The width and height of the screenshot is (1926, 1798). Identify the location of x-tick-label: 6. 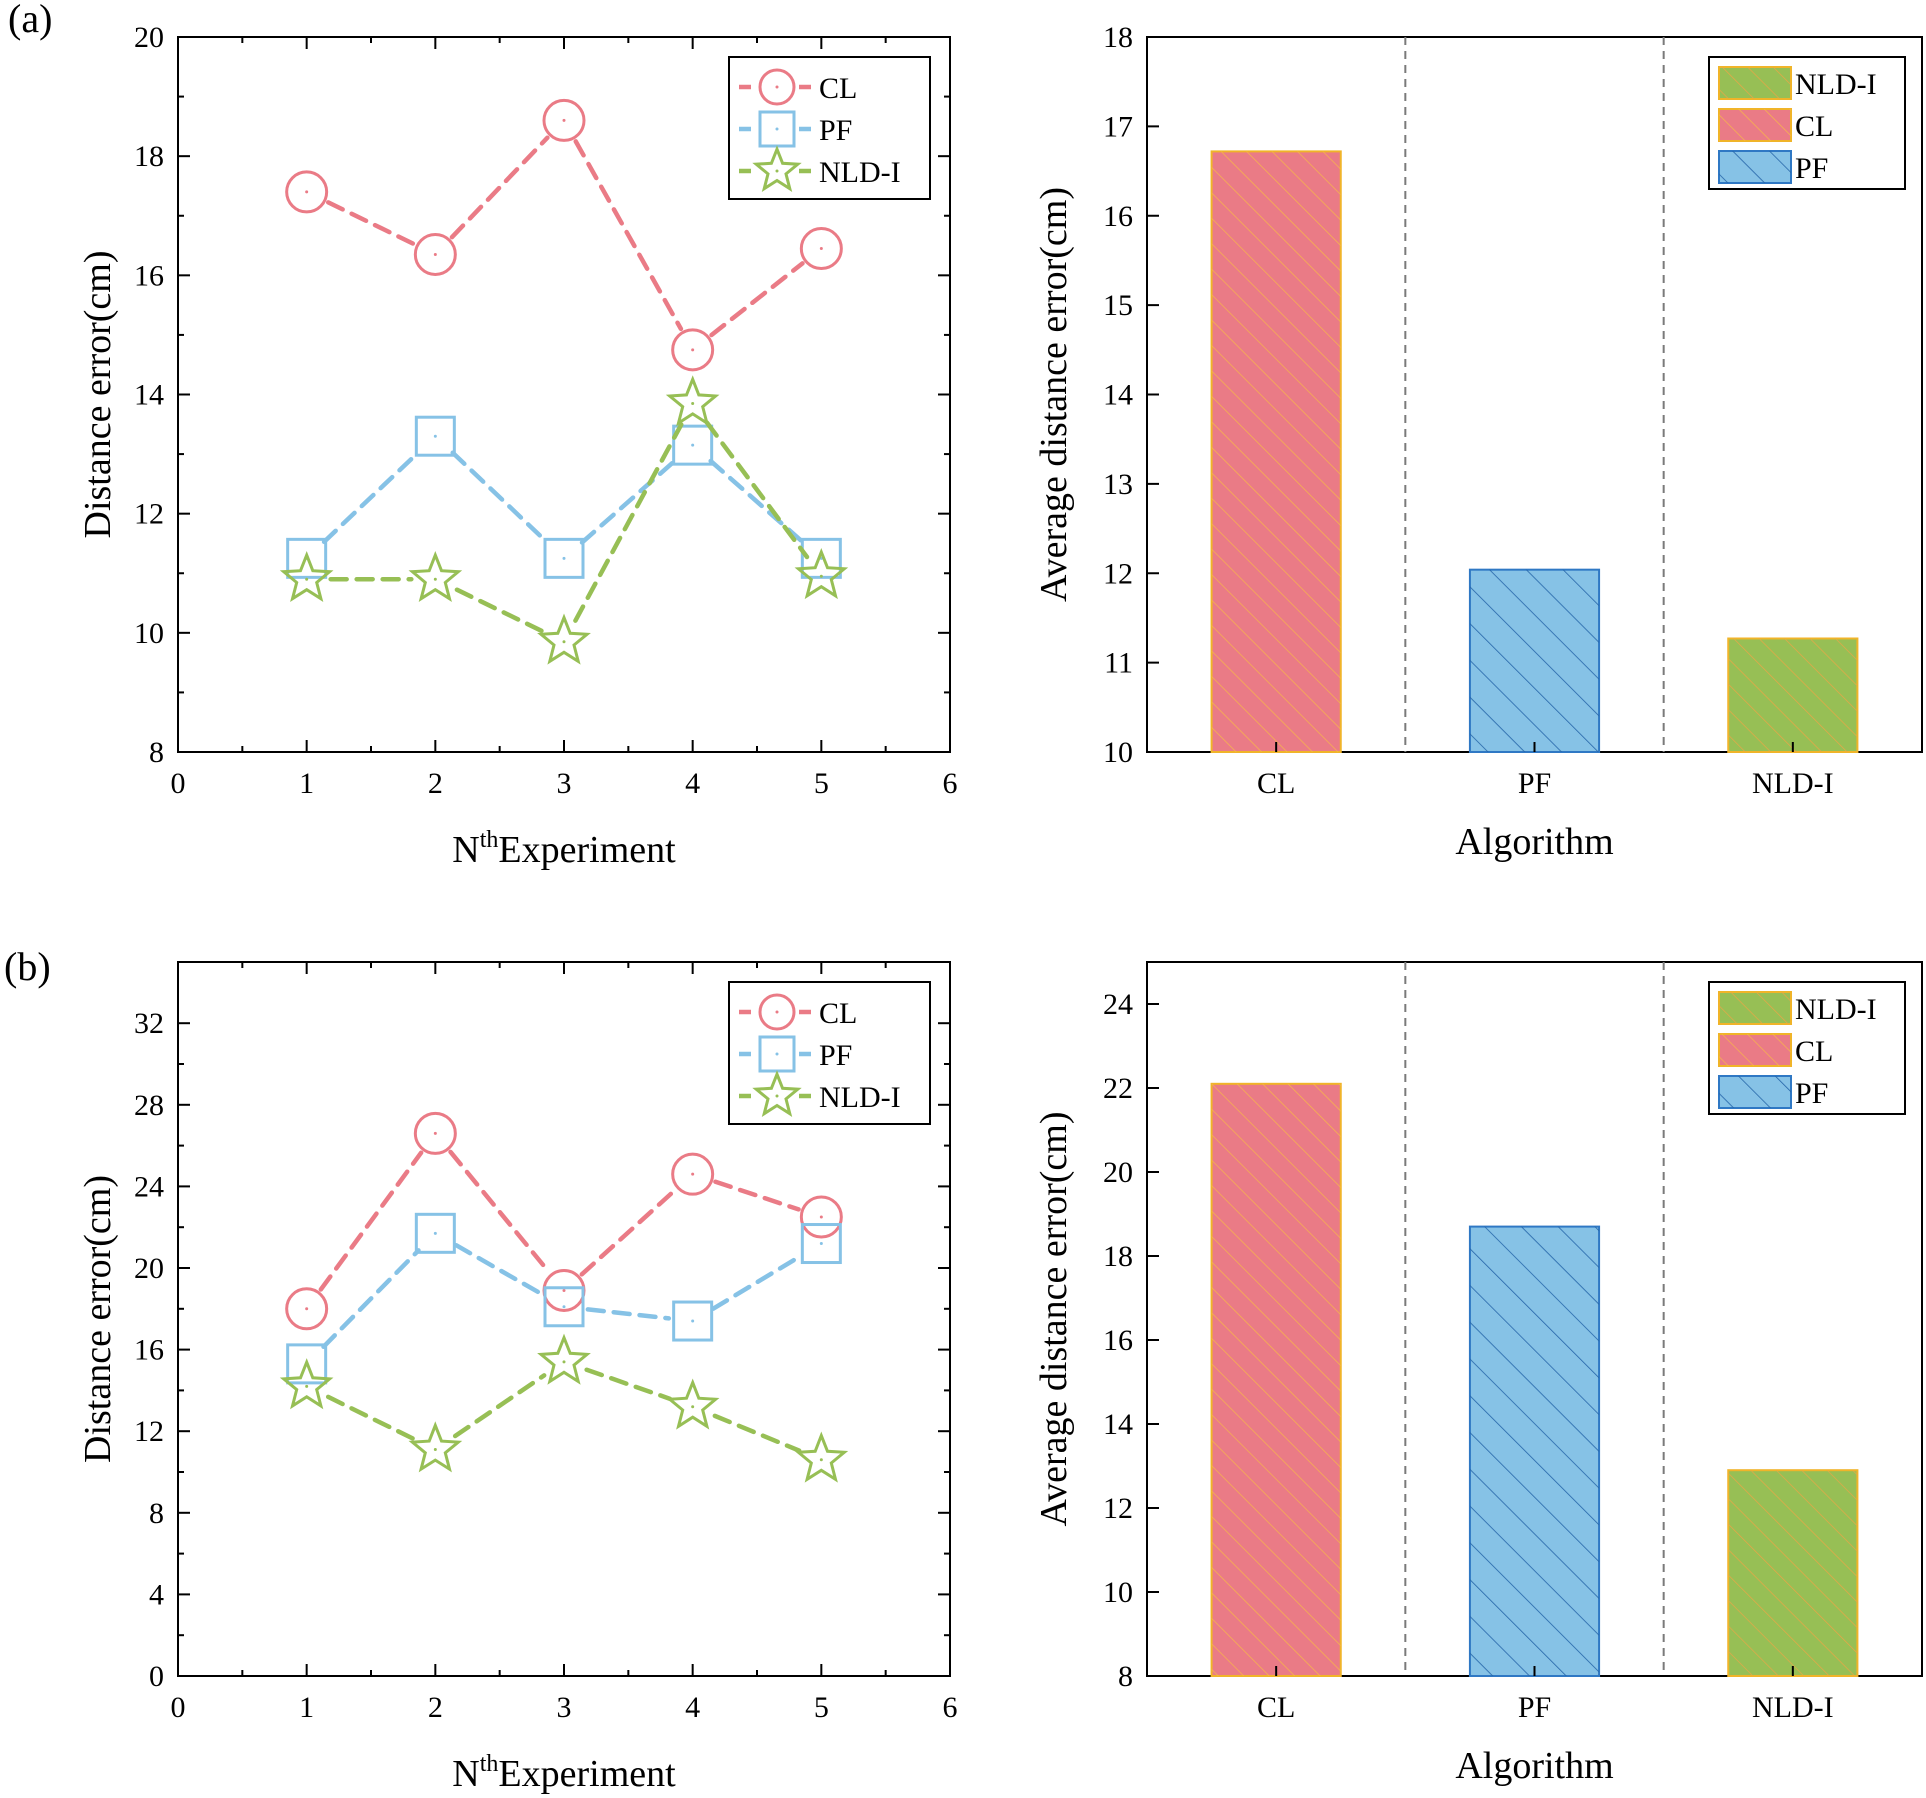
(950, 783).